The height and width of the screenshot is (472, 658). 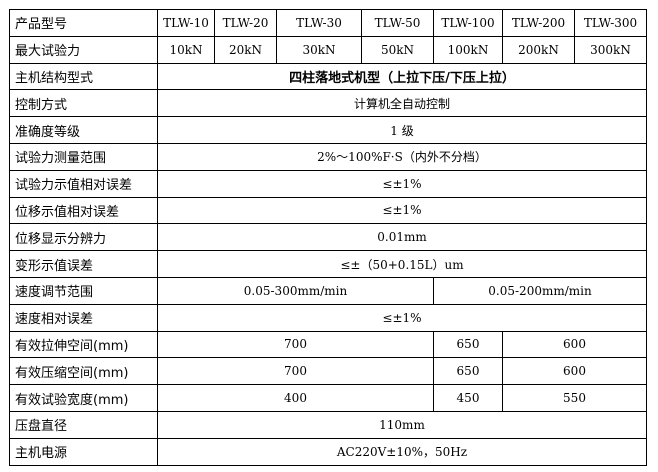 I want to click on table-row-structure: 主机结构型式 四柱落地式机型（上拉下压/下压上拉）, so click(x=328, y=76).